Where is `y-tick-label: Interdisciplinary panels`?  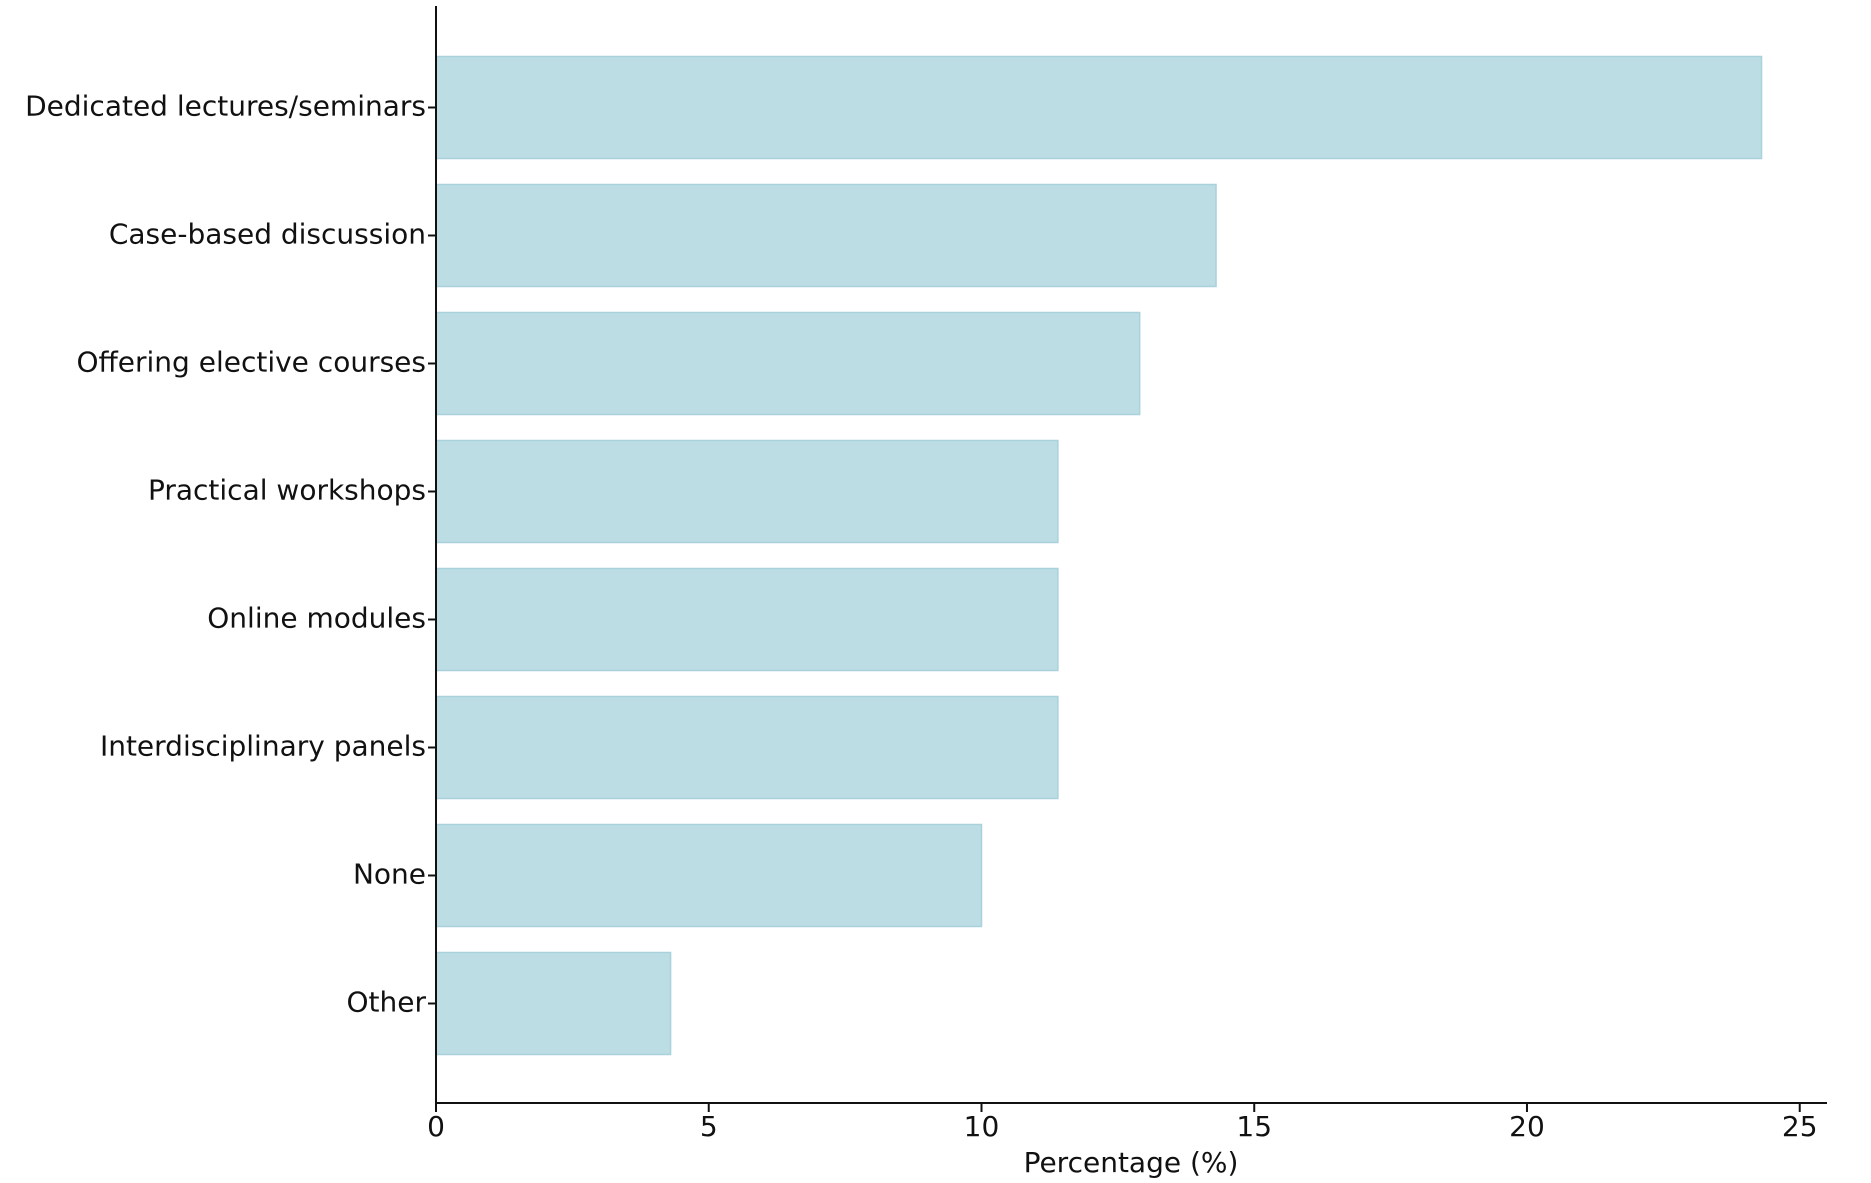
y-tick-label: Interdisciplinary panels is located at coordinates (263, 746).